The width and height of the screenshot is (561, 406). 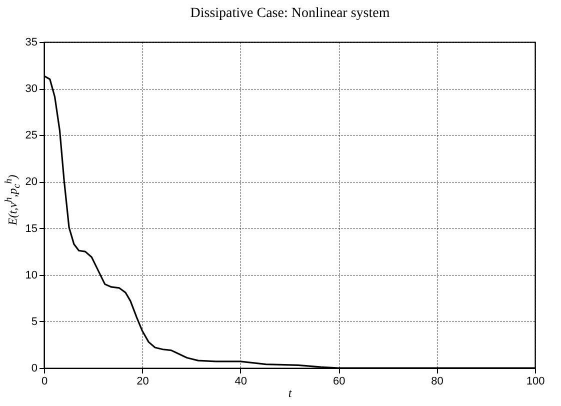 I want to click on x-tick-label: 100, so click(x=535, y=382).